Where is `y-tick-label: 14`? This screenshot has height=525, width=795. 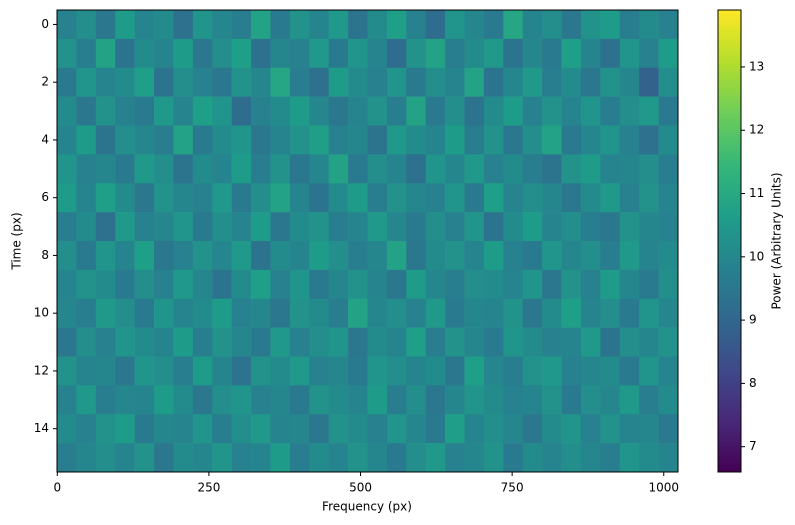 y-tick-label: 14 is located at coordinates (41, 428).